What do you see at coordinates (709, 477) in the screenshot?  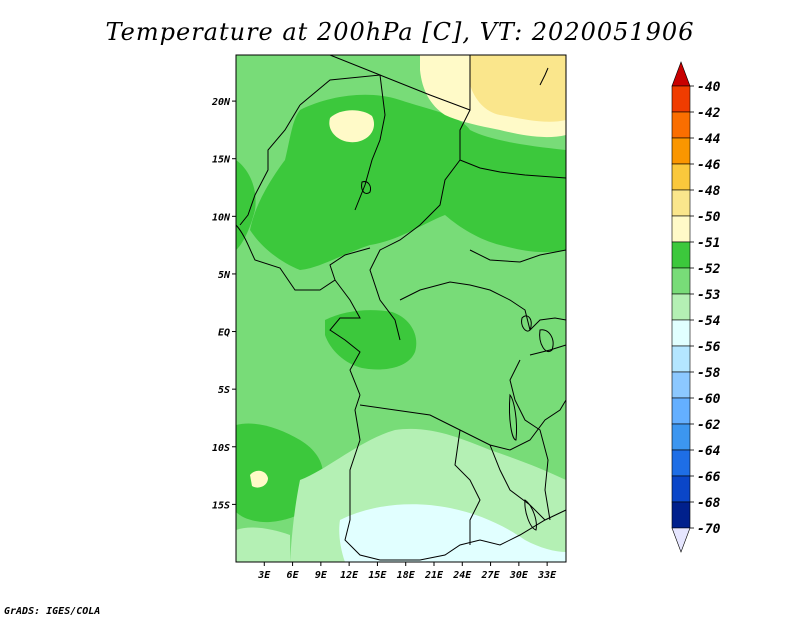 I see `colorbar-label: -66` at bounding box center [709, 477].